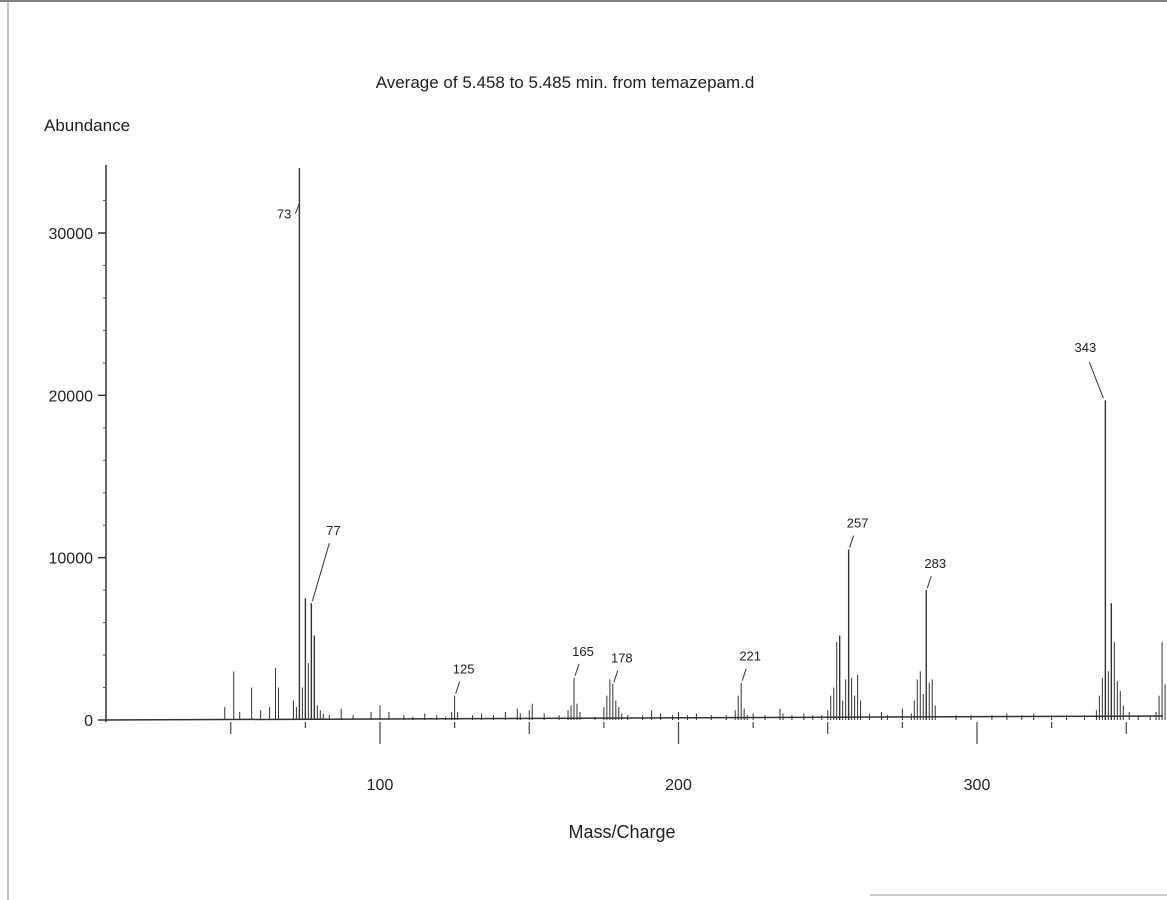  Describe the element at coordinates (88, 721) in the screenshot. I see `y-tick-label: 0` at that location.